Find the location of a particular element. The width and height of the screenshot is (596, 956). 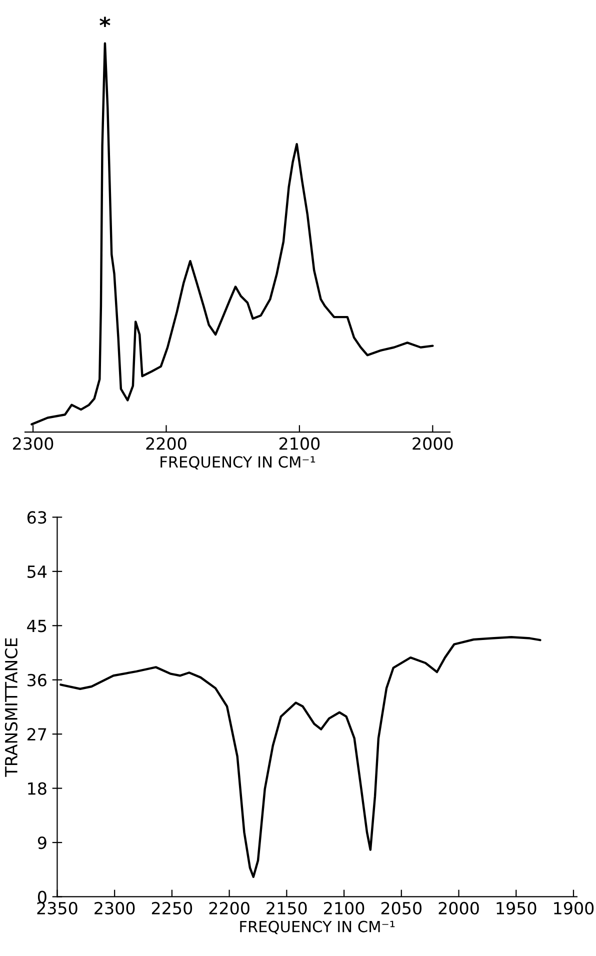

y-tick-label: 27 is located at coordinates (37, 734).